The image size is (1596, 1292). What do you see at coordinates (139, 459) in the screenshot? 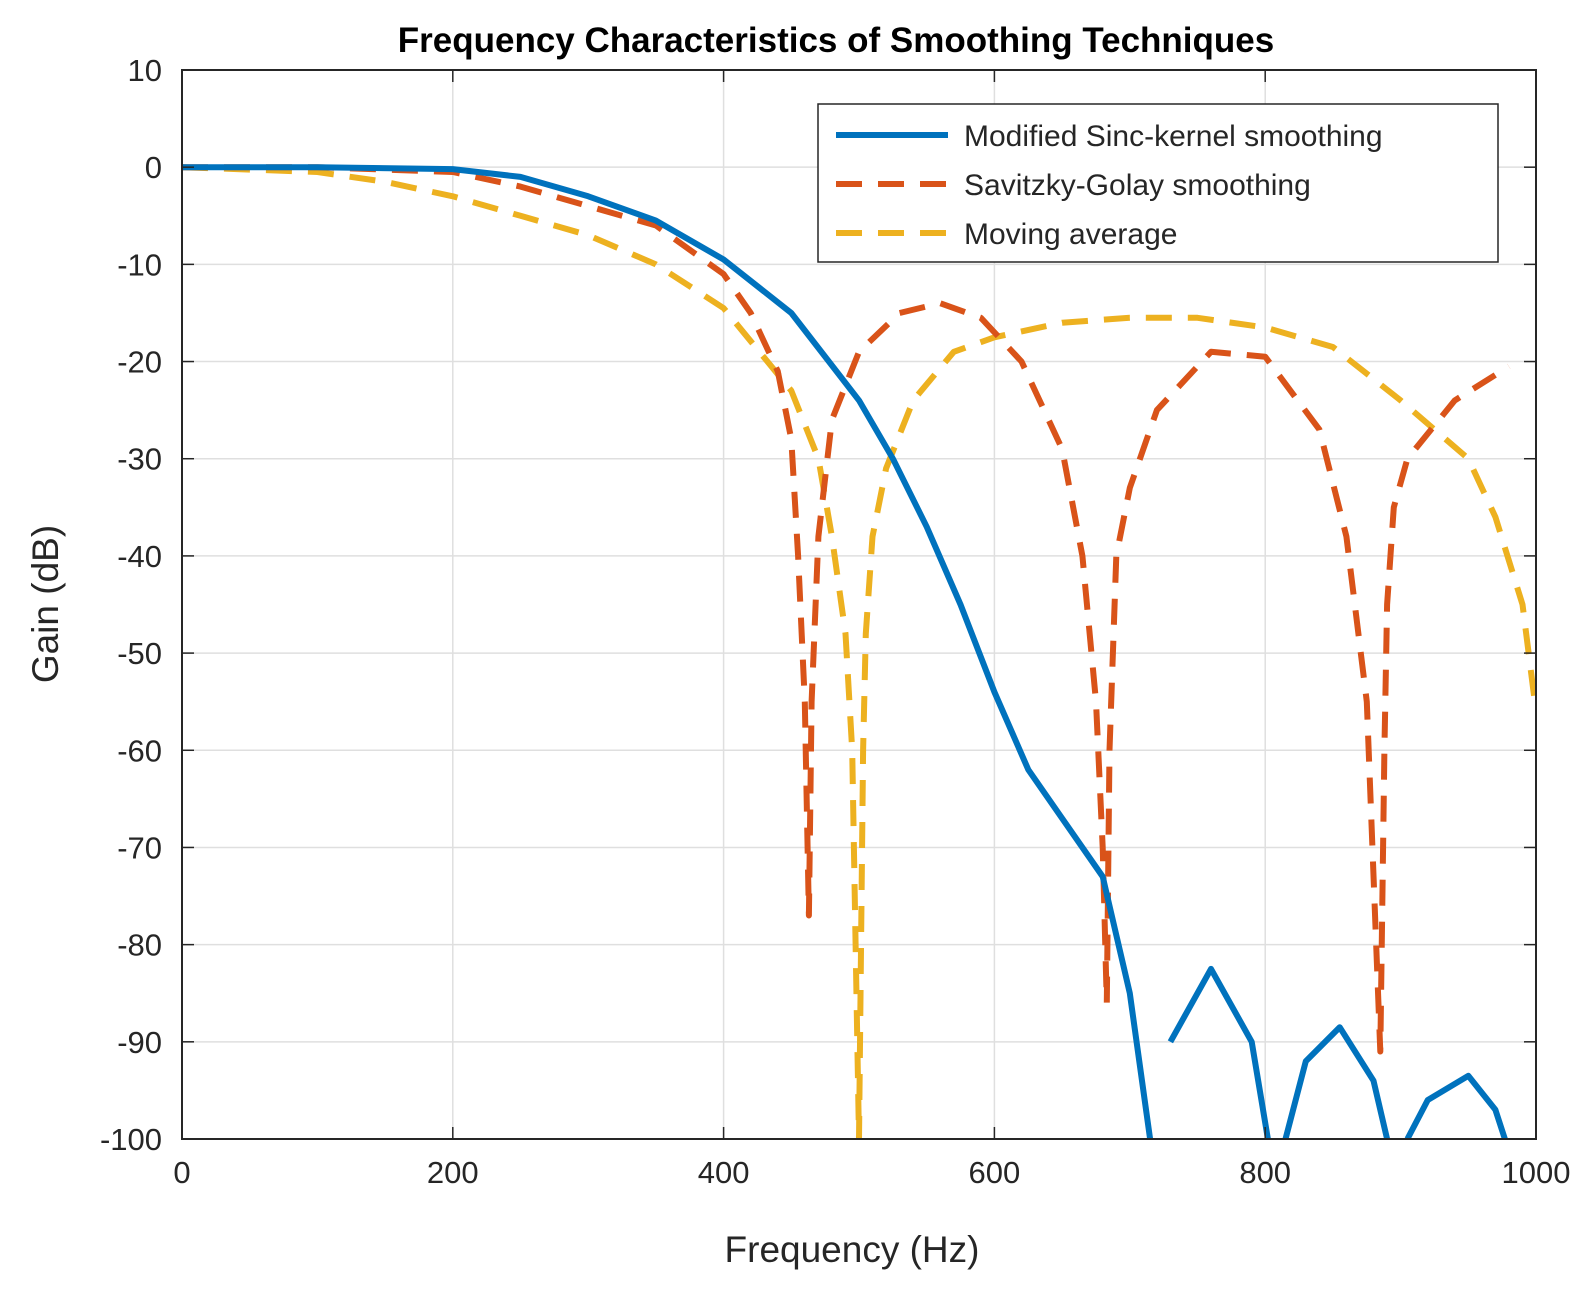
I see `y-tick-label: -30` at bounding box center [139, 459].